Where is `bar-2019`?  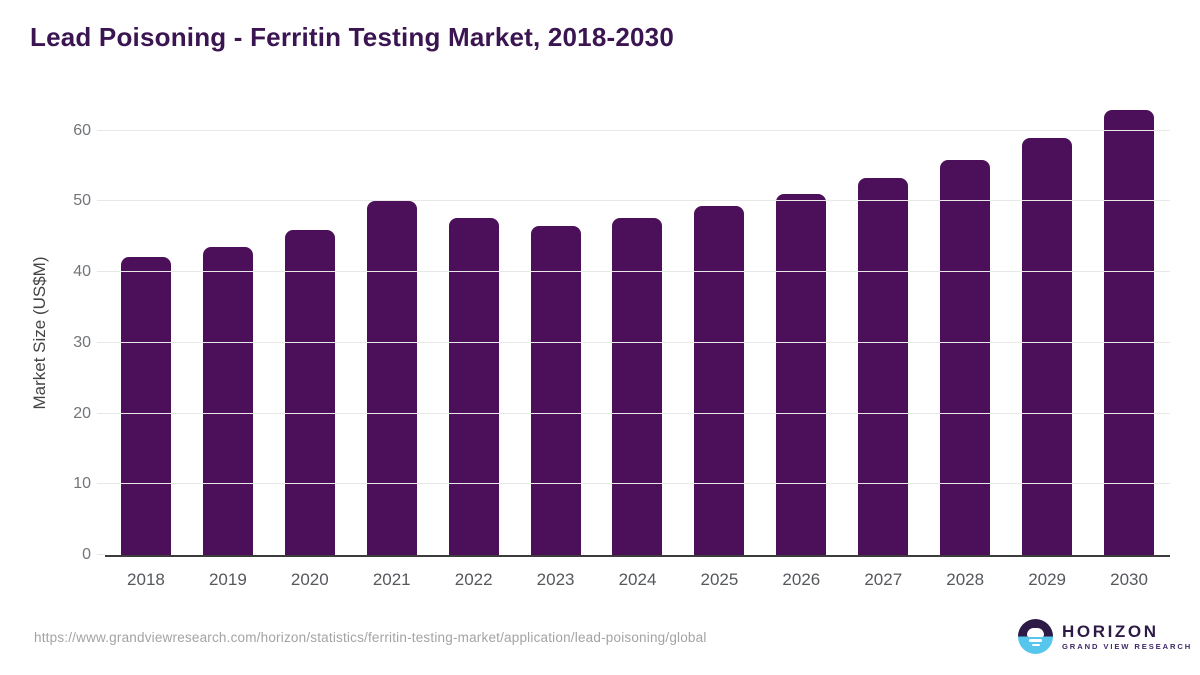 bar-2019 is located at coordinates (227, 400).